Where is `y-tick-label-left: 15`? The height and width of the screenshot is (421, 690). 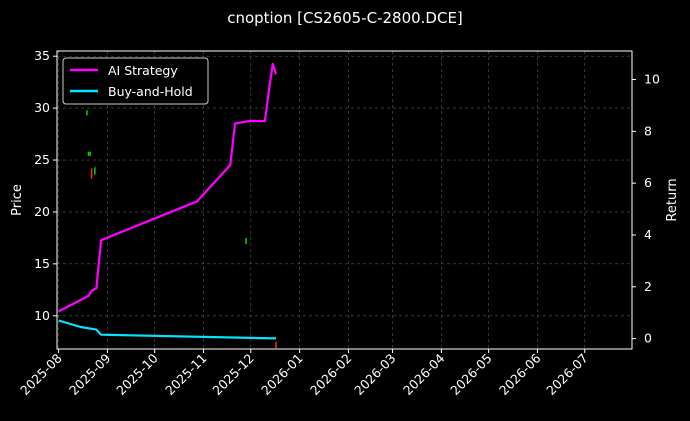
y-tick-label-left: 15 is located at coordinates (42, 263).